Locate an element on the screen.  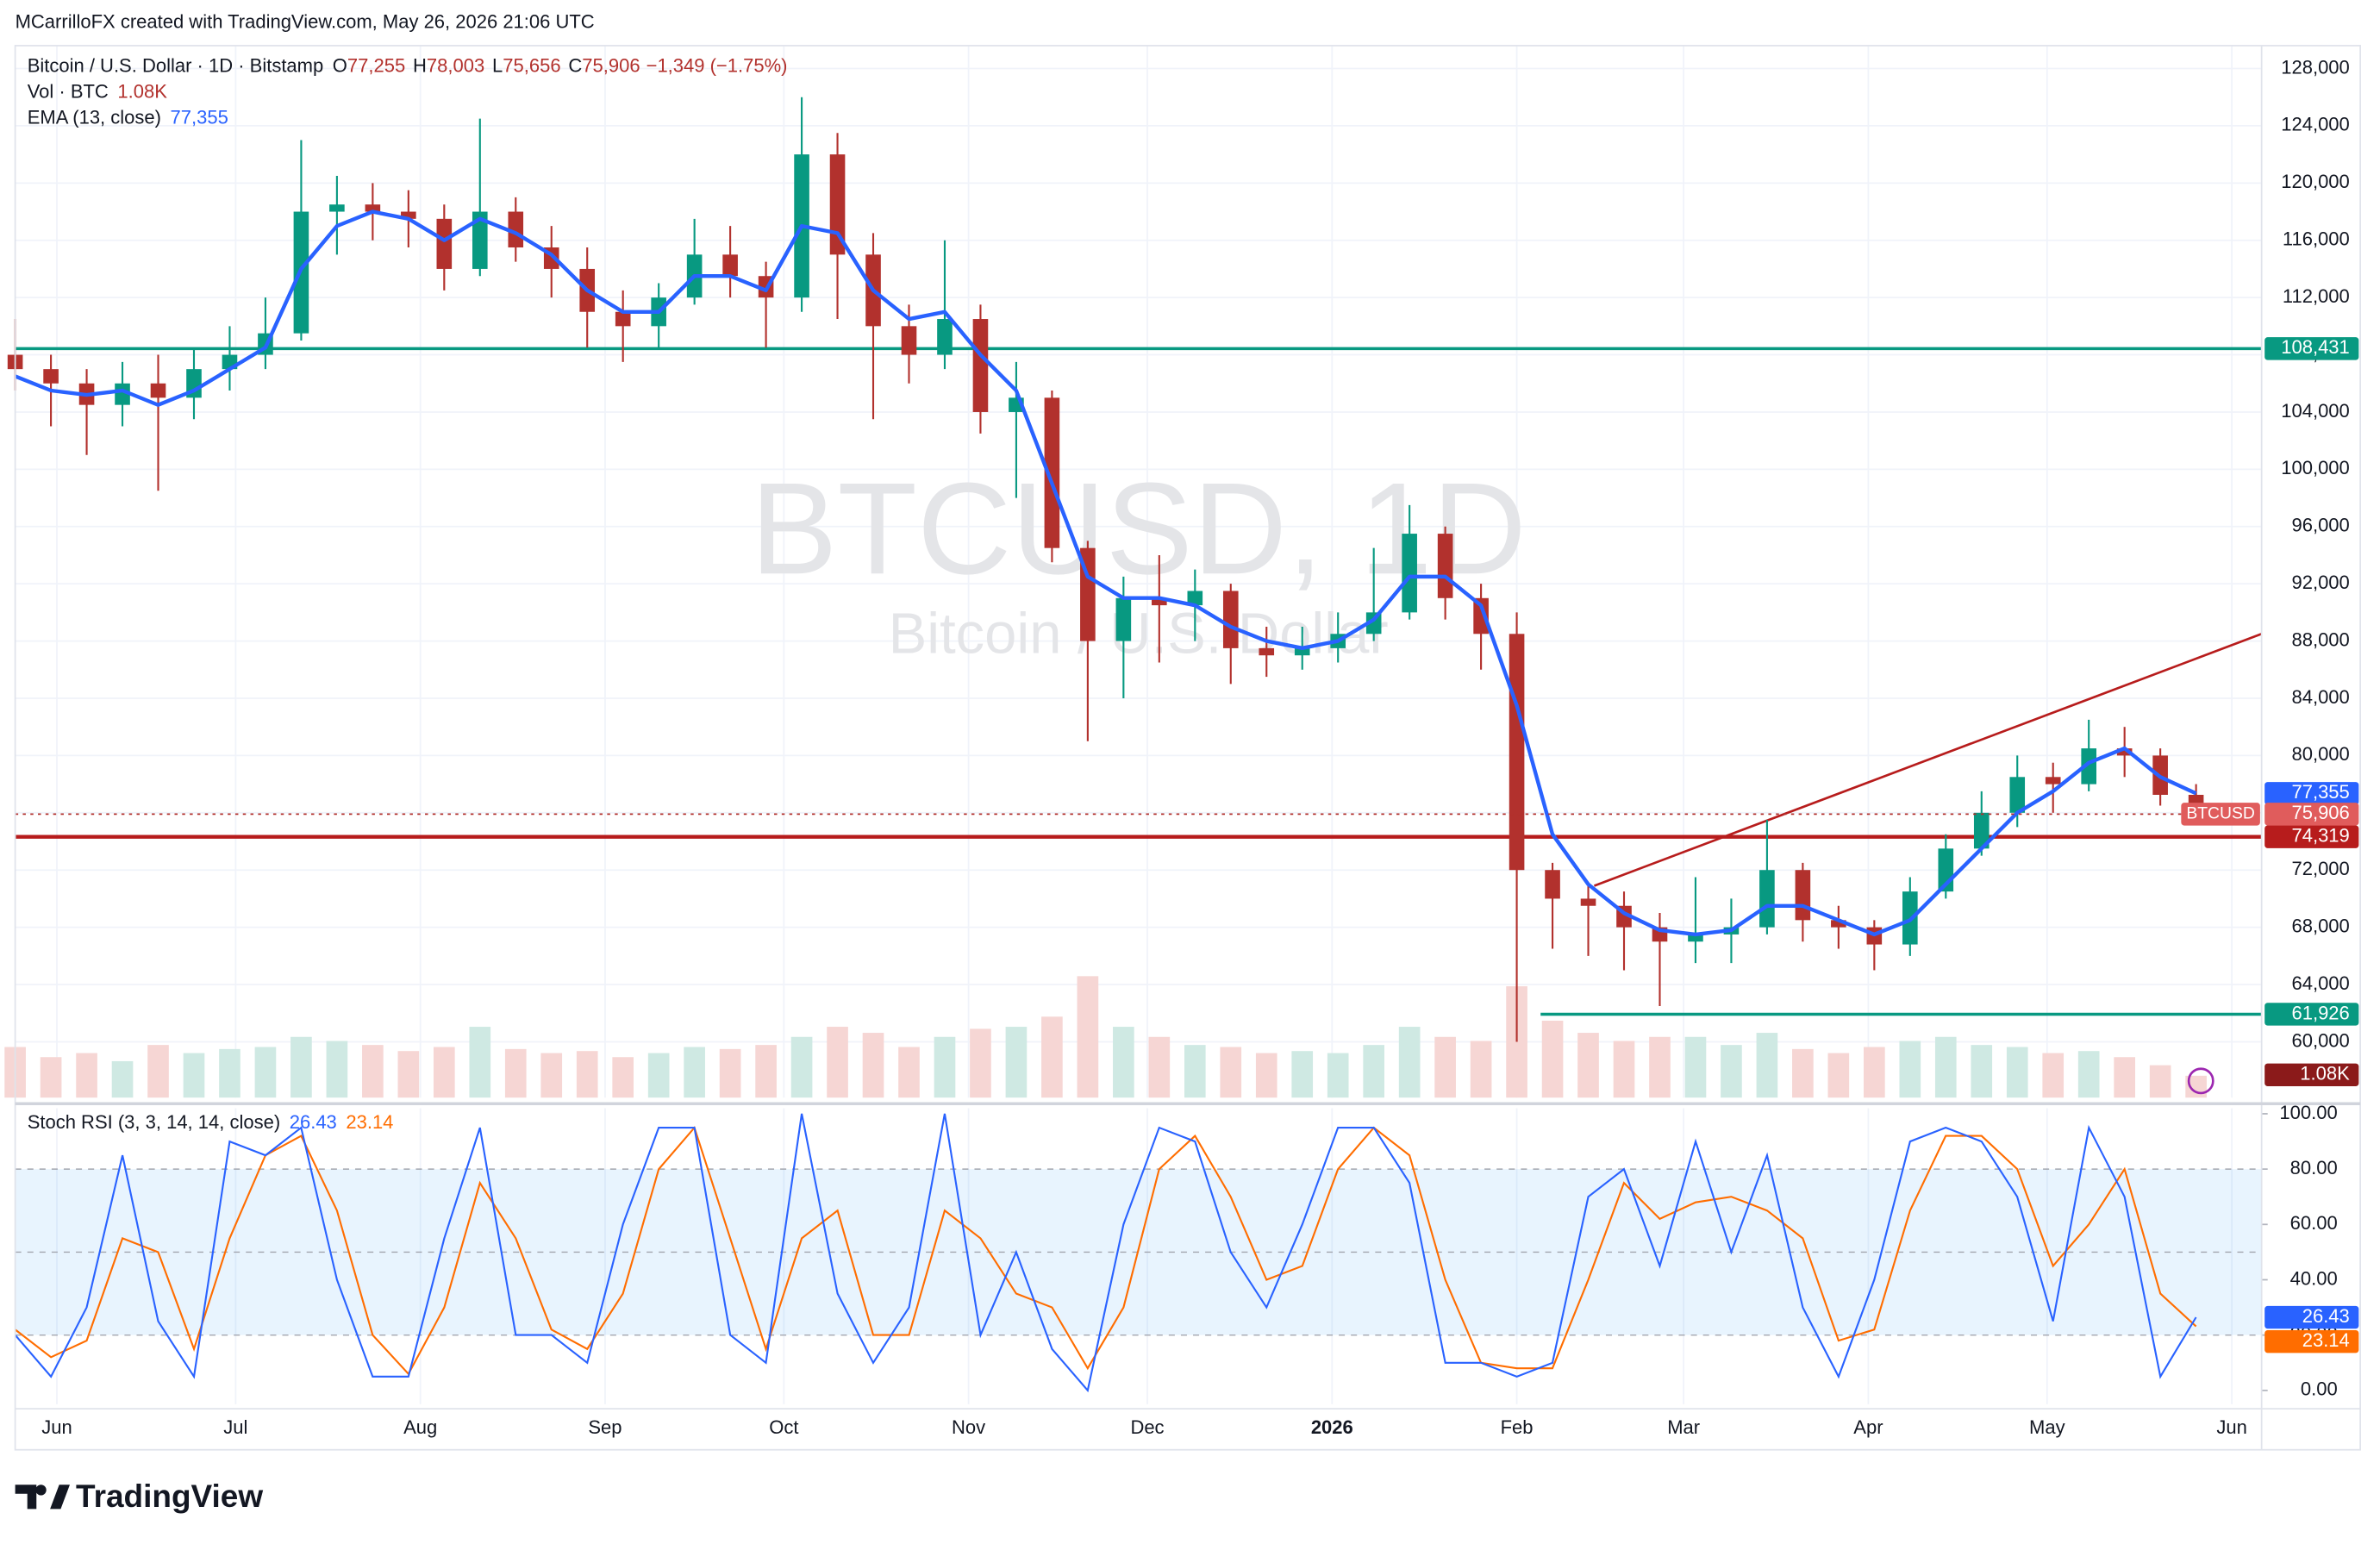
close-label: 75,906 is located at coordinates (2320, 812).